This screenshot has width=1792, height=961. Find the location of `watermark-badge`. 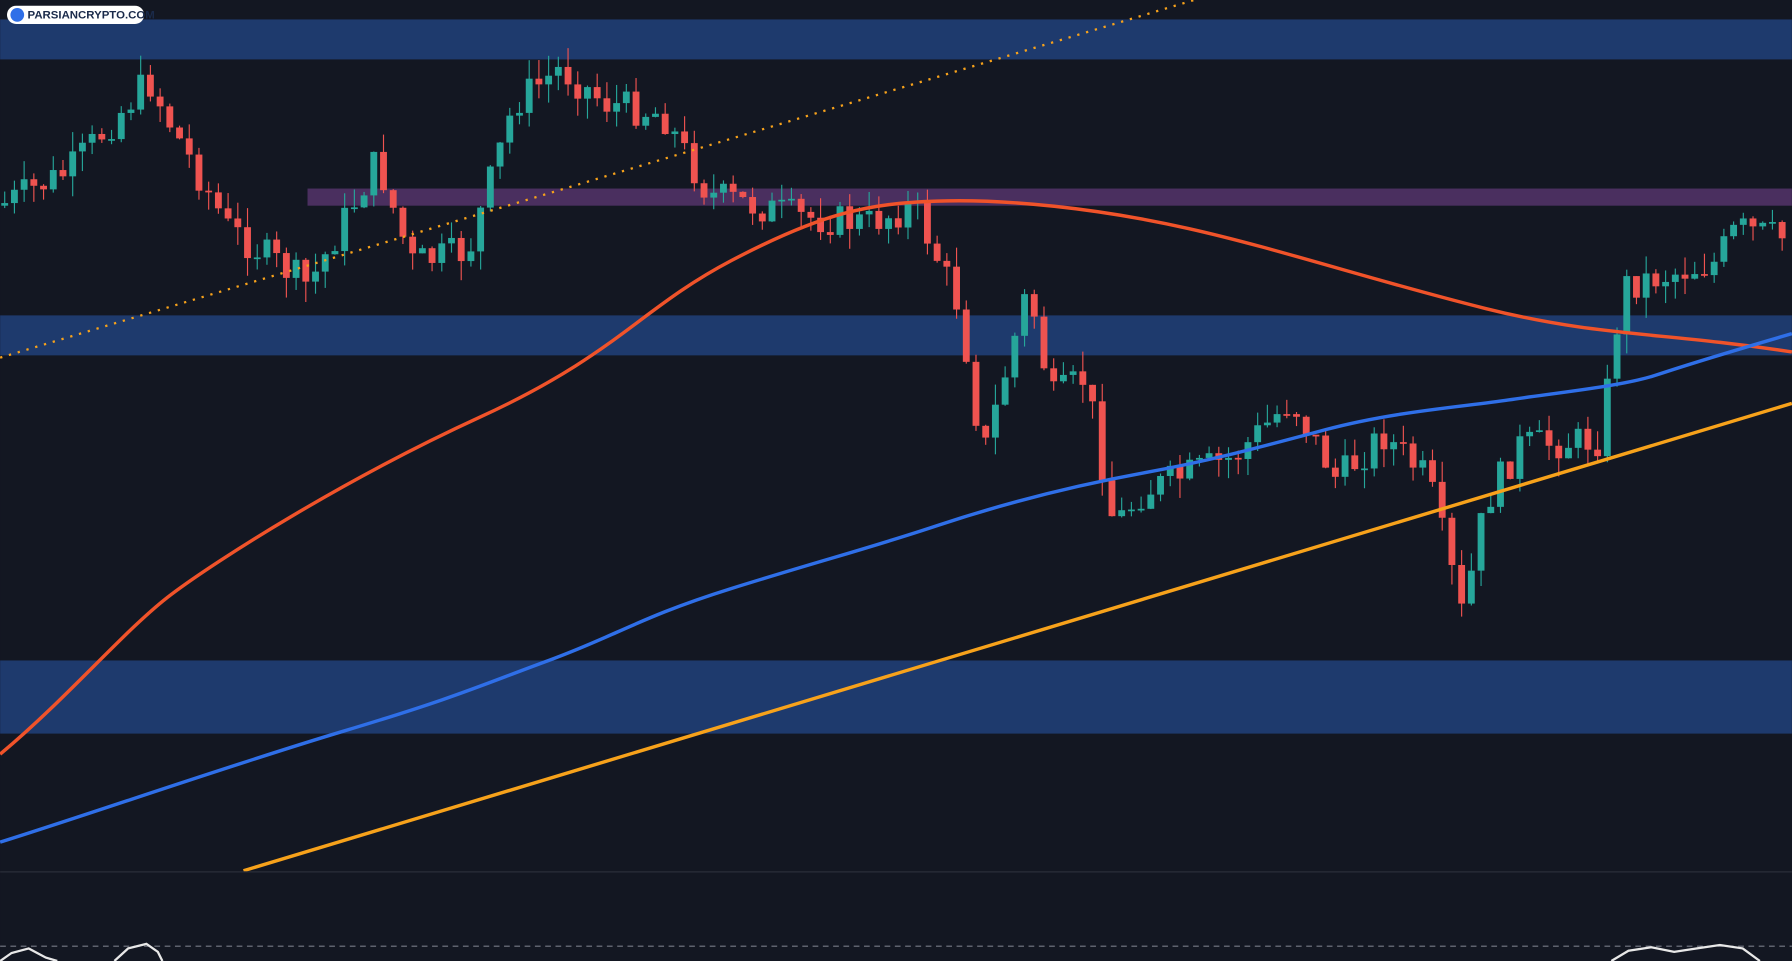

watermark-badge is located at coordinates (75, 14).